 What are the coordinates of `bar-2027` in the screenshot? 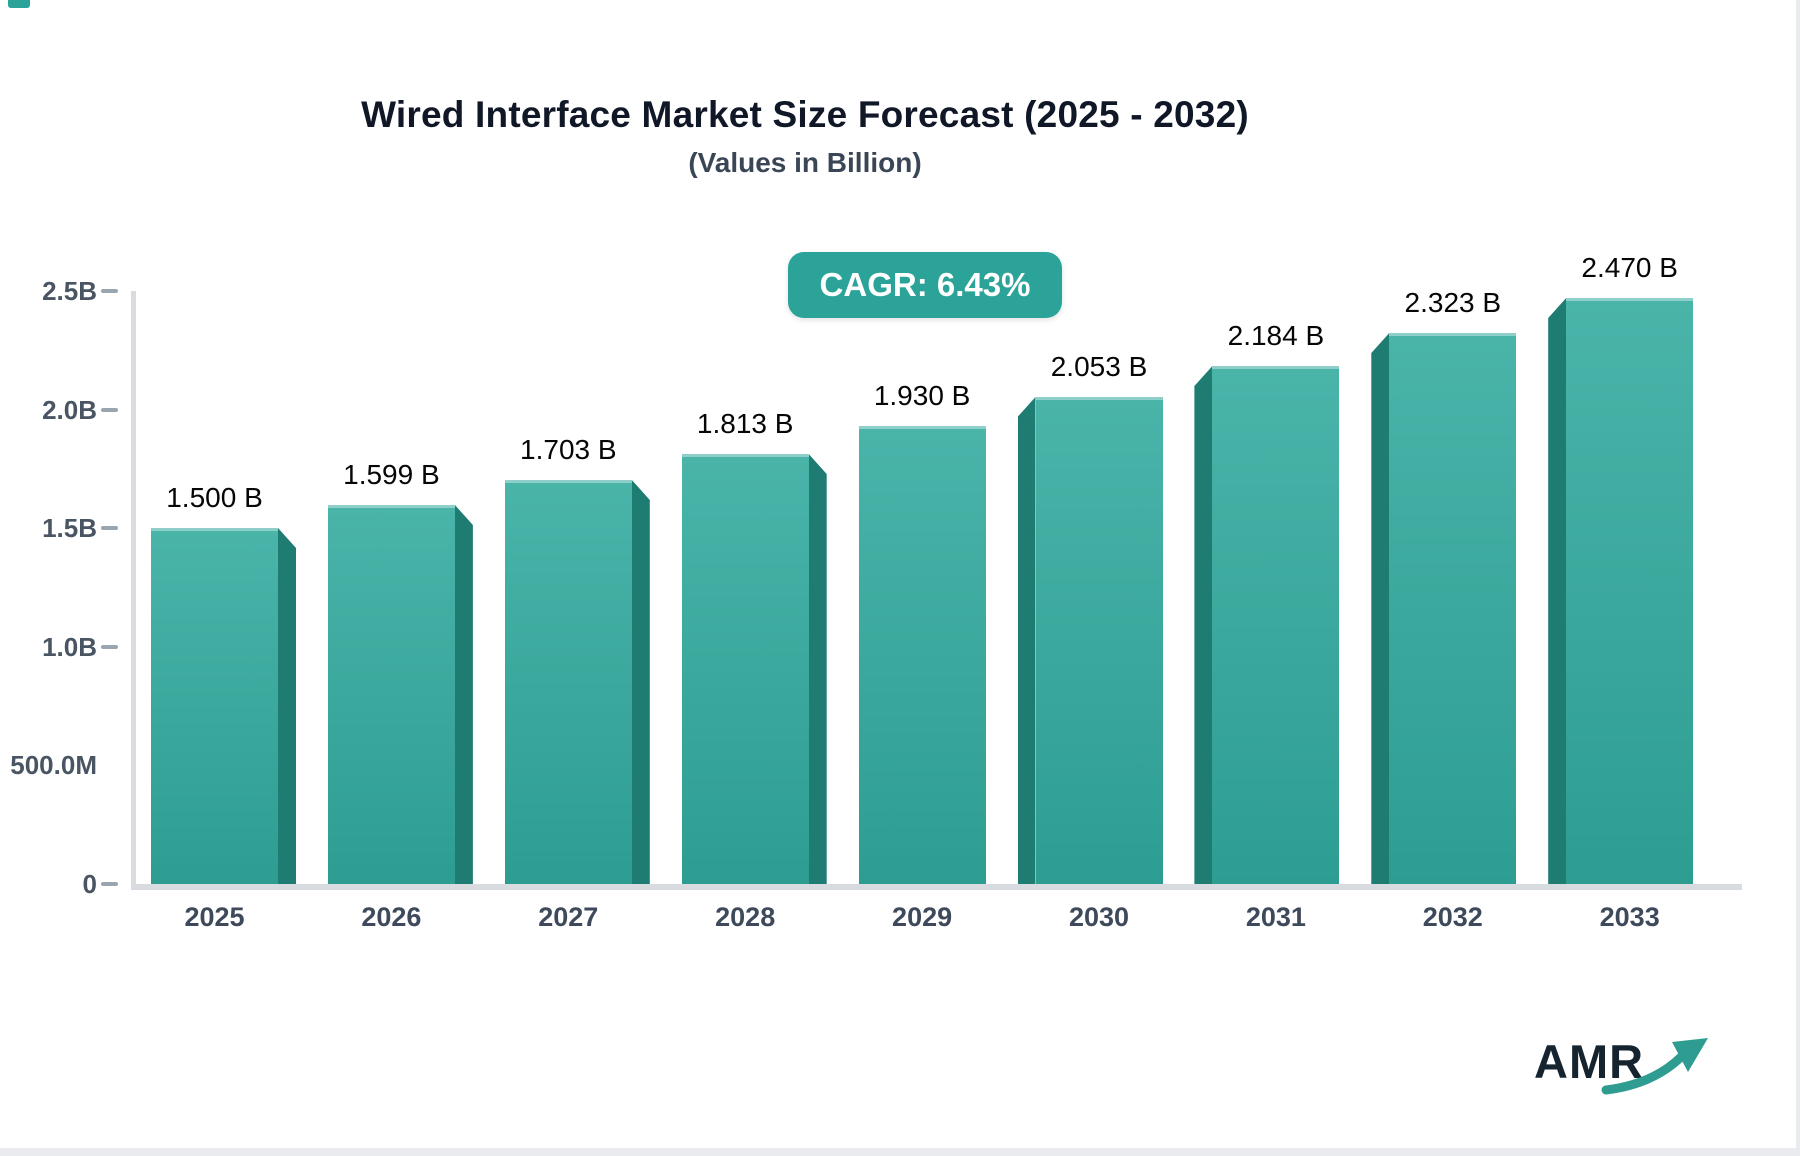 It's located at (568, 682).